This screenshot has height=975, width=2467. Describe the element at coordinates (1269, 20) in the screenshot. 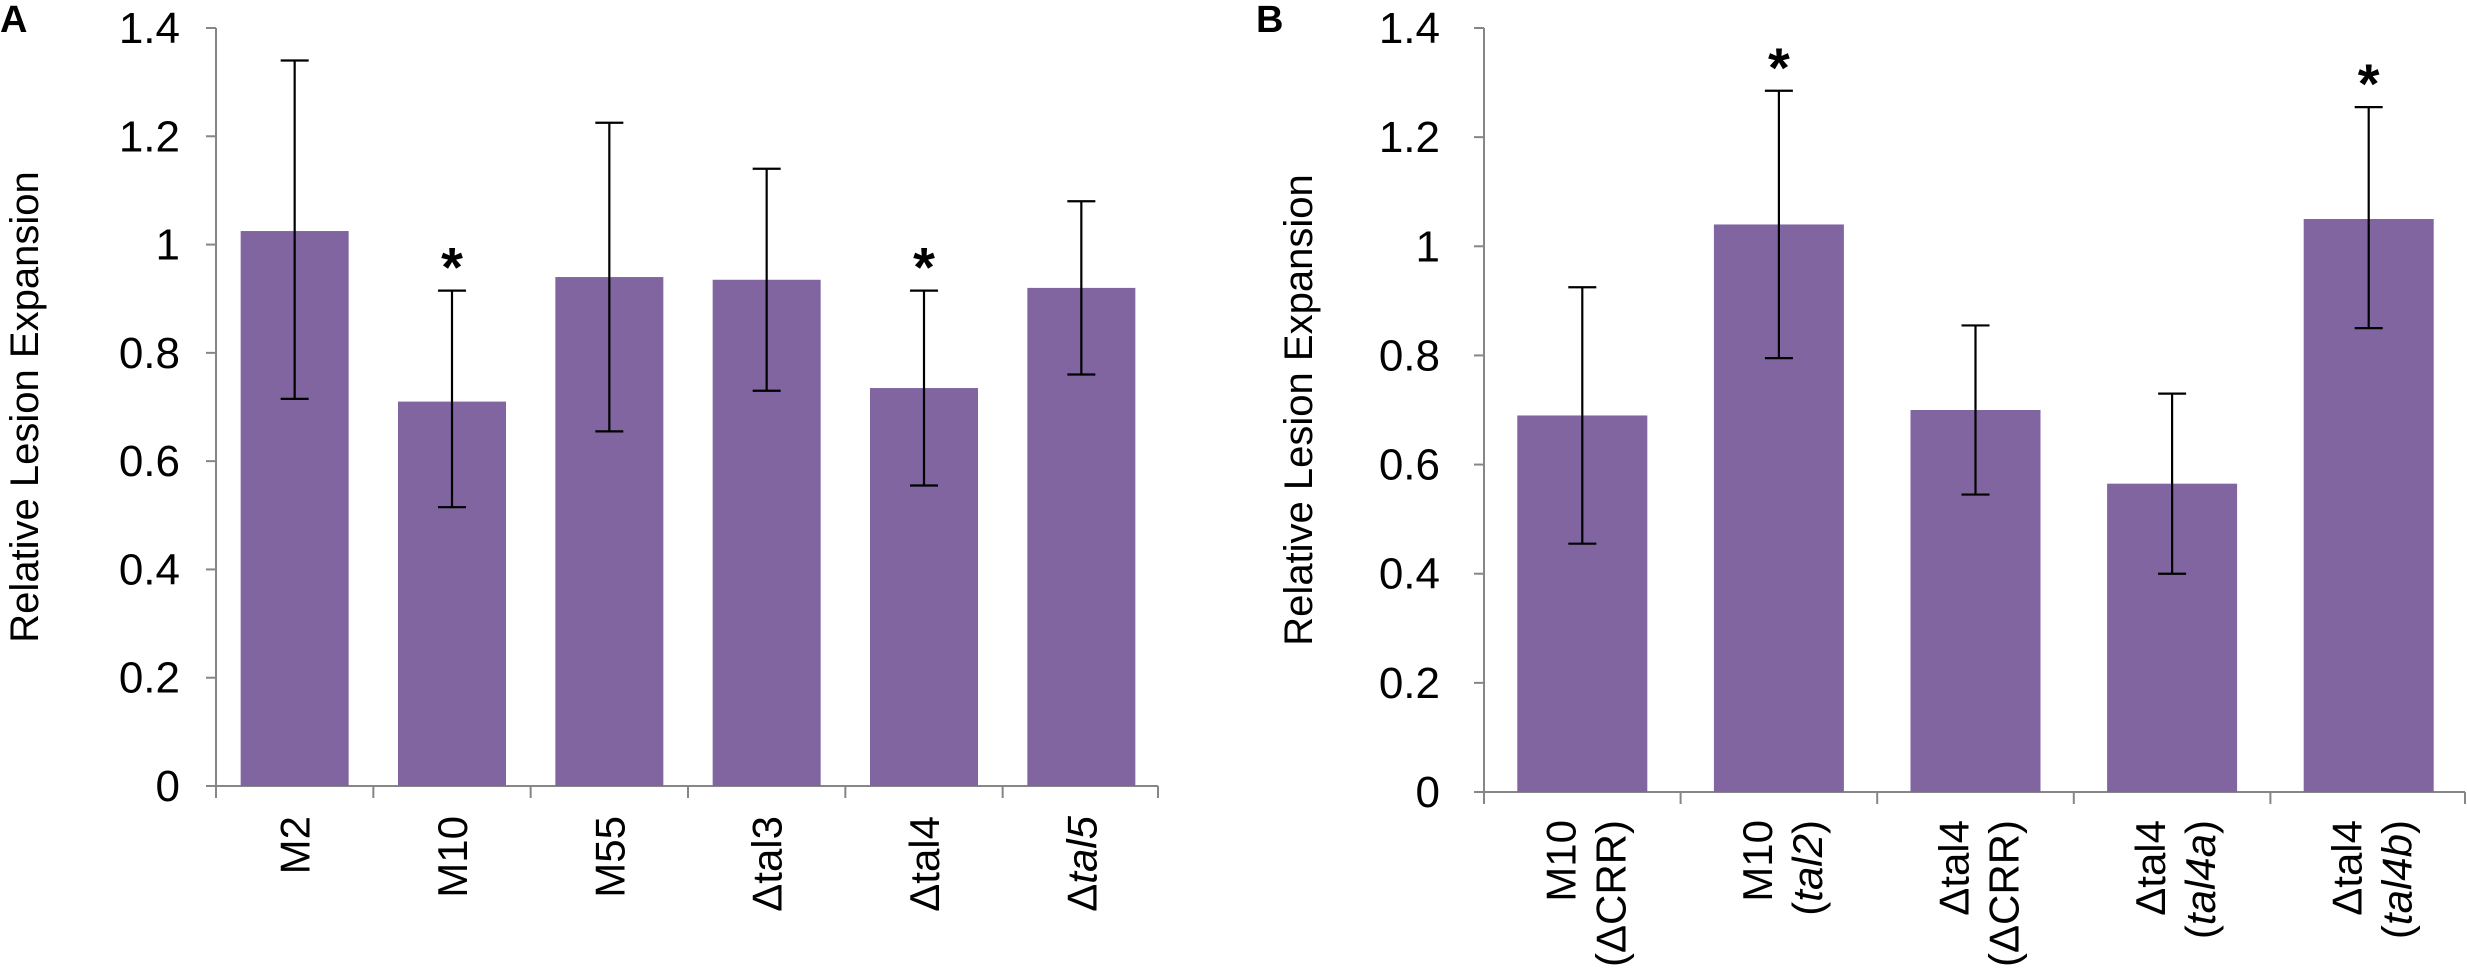

I see `panel-b-letter: B` at that location.